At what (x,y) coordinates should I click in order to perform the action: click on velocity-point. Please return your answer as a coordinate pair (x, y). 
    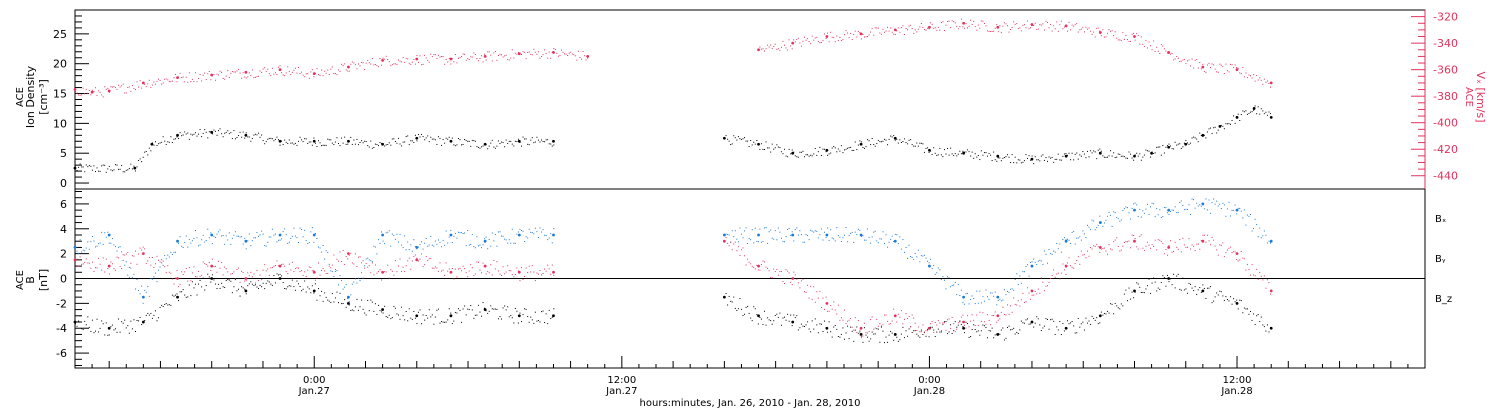
    Looking at the image, I should click on (553, 52).